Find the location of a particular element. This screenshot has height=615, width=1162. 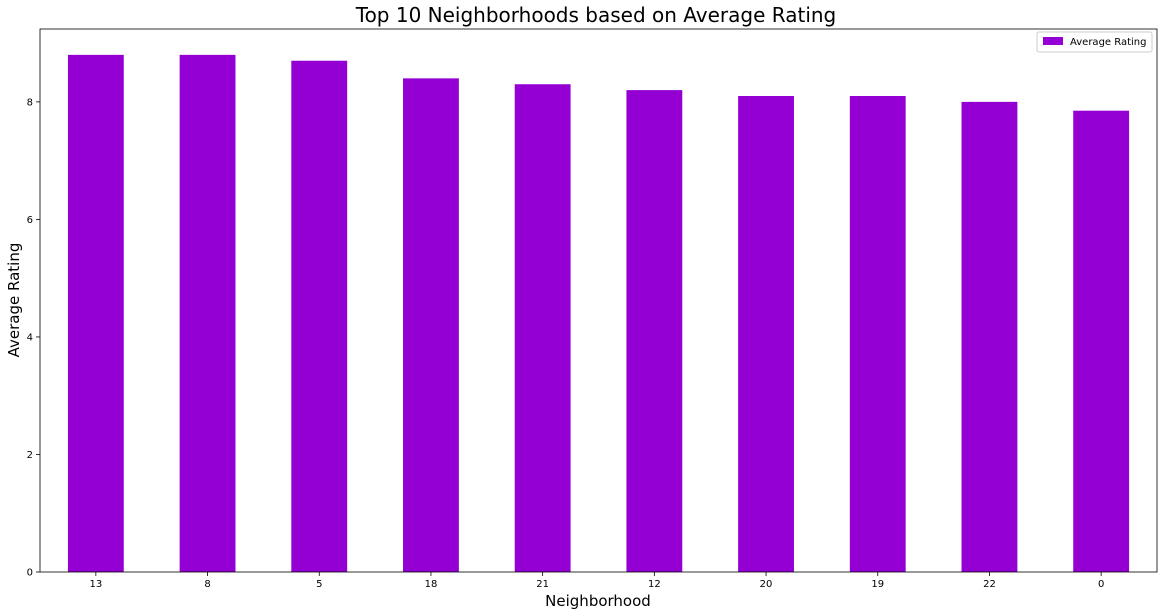

y-tick-label: 2 is located at coordinates (30, 455).